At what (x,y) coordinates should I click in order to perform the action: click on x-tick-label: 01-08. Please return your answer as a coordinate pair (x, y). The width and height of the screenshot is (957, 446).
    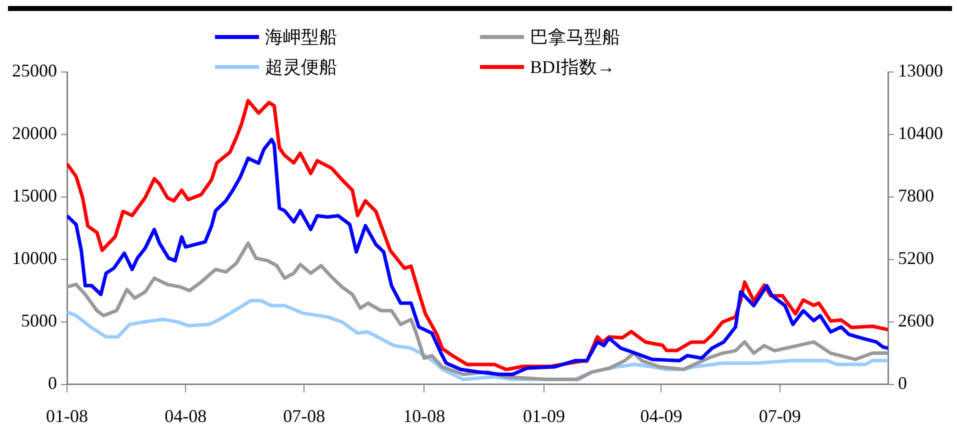
    Looking at the image, I should click on (67, 416).